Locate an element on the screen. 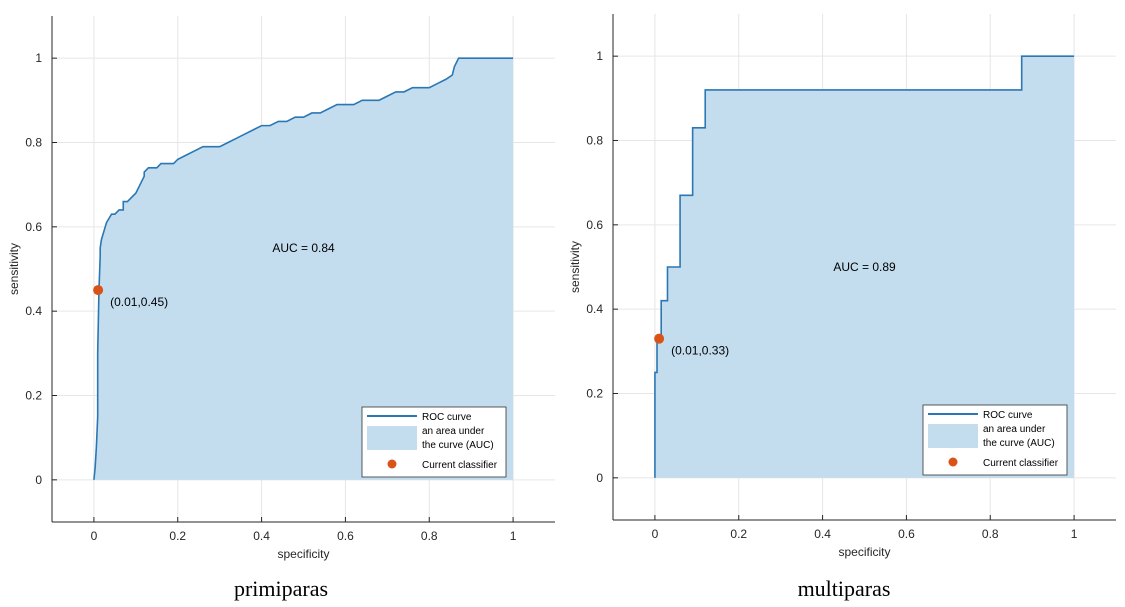 Image resolution: width=1125 pixels, height=607 pixels. chart-caption: multiparas is located at coordinates (844, 588).